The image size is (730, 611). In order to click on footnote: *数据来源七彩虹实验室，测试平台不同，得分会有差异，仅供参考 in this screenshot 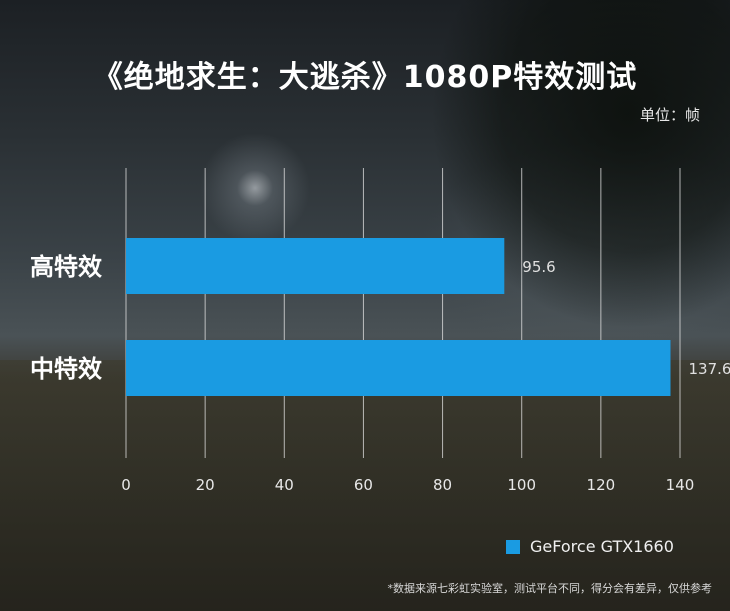, I will do `click(550, 588)`.